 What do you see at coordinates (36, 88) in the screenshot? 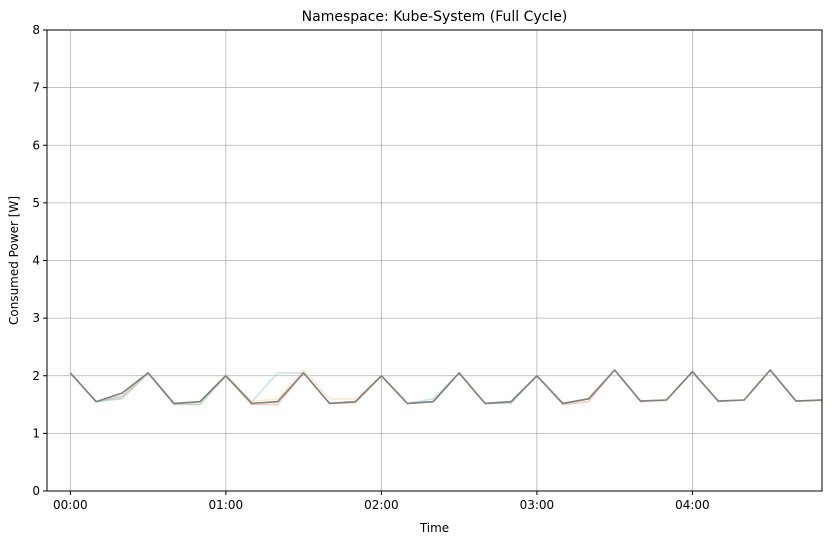
I see `y-tick-label: 7` at bounding box center [36, 88].